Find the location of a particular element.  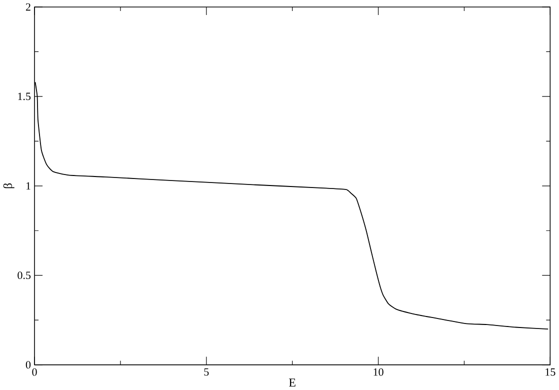

y-tick-label: 1.5 is located at coordinates (24, 96).